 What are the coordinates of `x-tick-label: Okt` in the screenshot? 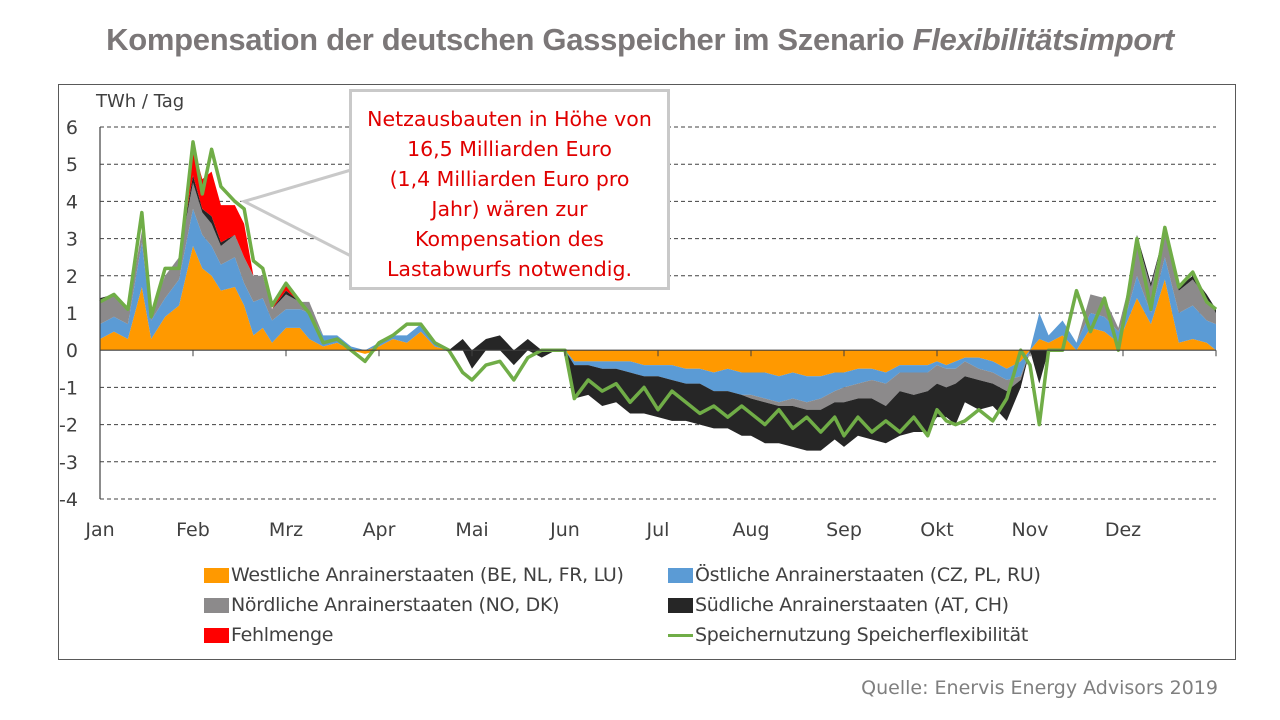 It's located at (936, 530).